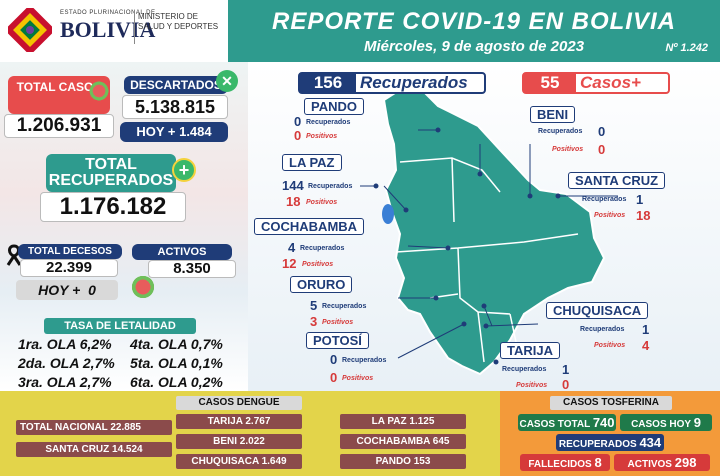 This screenshot has height=476, width=720. I want to click on dept-oruro-pos-label: Positivos, so click(338, 322).